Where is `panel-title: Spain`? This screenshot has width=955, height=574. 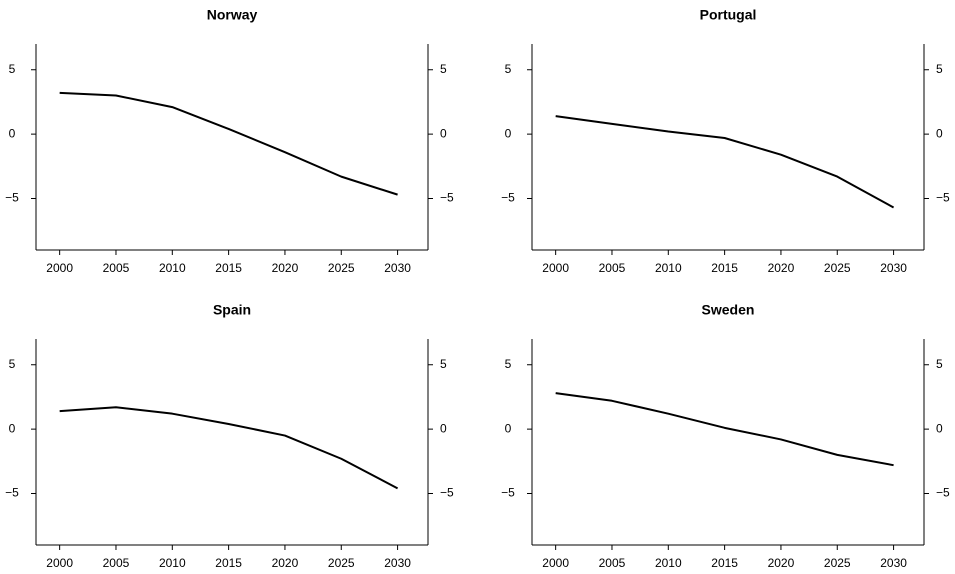 panel-title: Spain is located at coordinates (232, 310).